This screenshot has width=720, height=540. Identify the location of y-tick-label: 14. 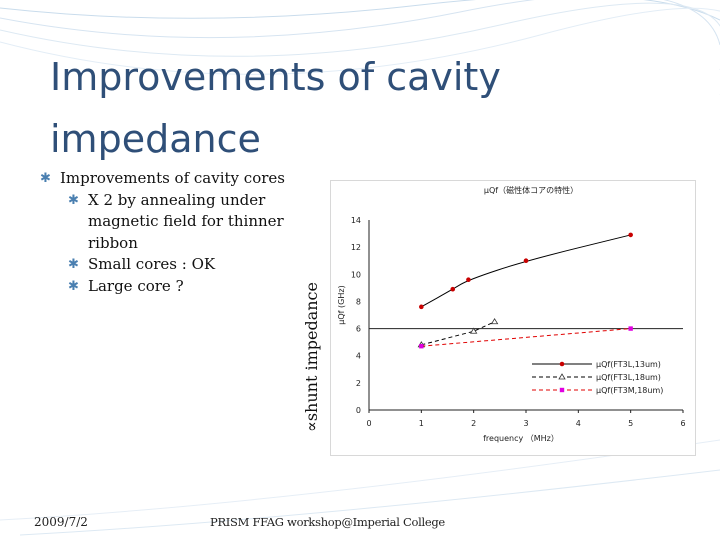
(356, 220).